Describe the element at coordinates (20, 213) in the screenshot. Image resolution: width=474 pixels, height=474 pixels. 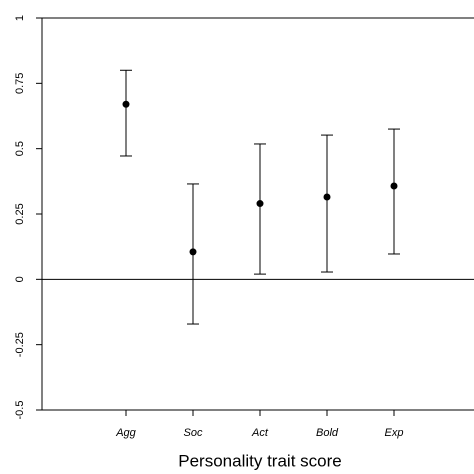
I see `y-tick-label: 0.25` at that location.